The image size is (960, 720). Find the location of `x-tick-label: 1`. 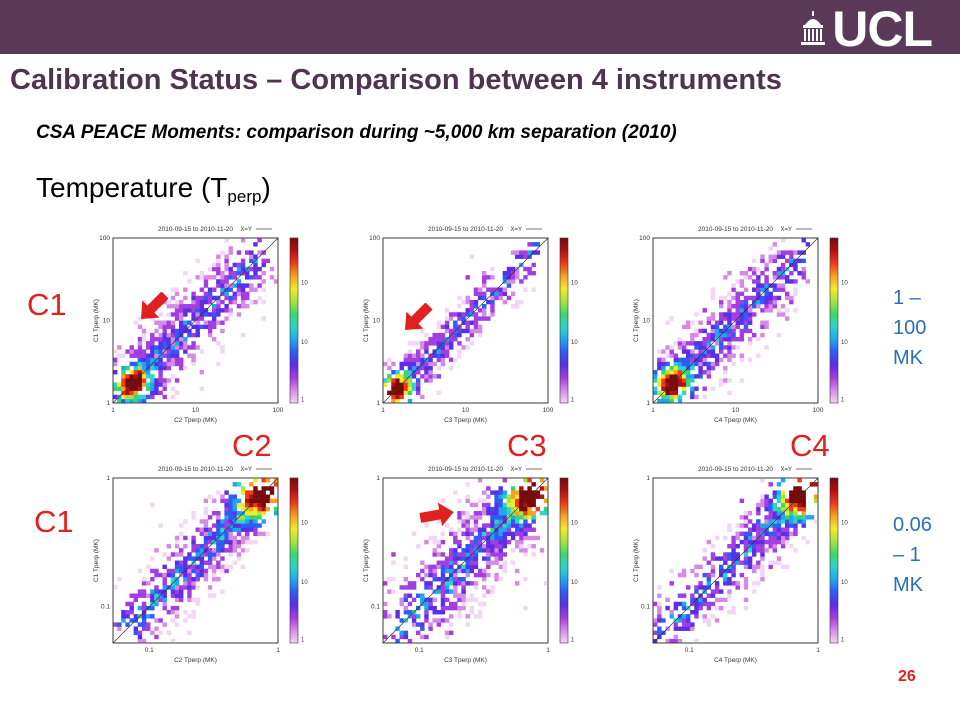

x-tick-label: 1 is located at coordinates (548, 650).